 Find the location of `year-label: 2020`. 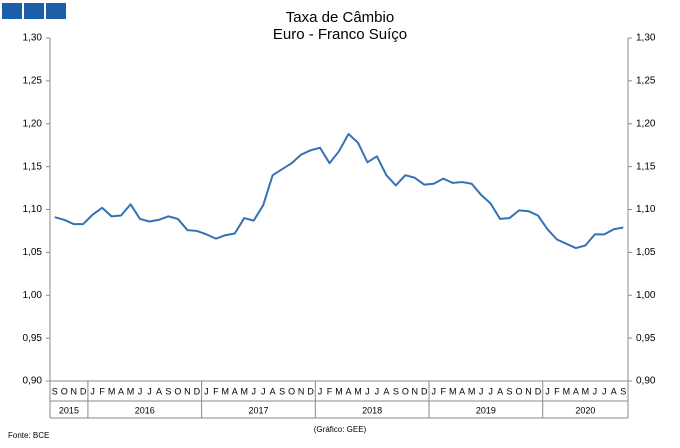

year-label: 2020 is located at coordinates (585, 410).